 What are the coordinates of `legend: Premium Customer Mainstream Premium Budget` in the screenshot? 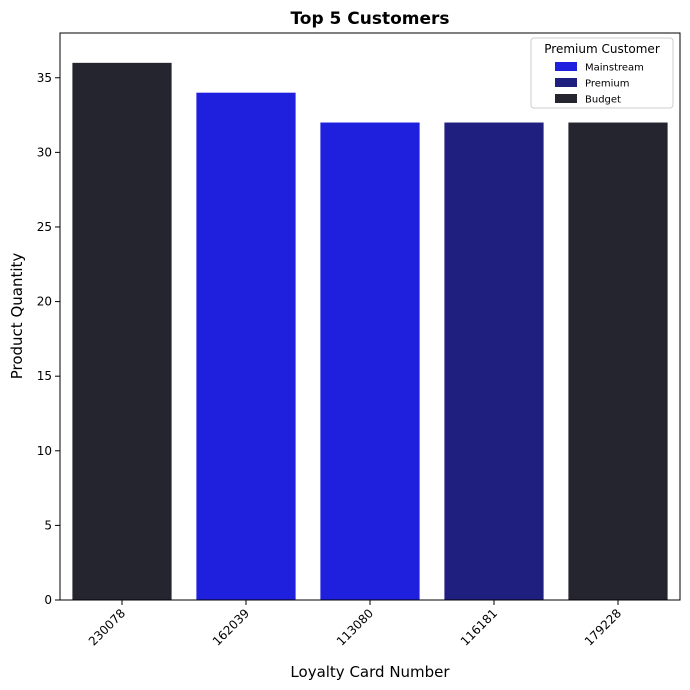 It's located at (602, 73).